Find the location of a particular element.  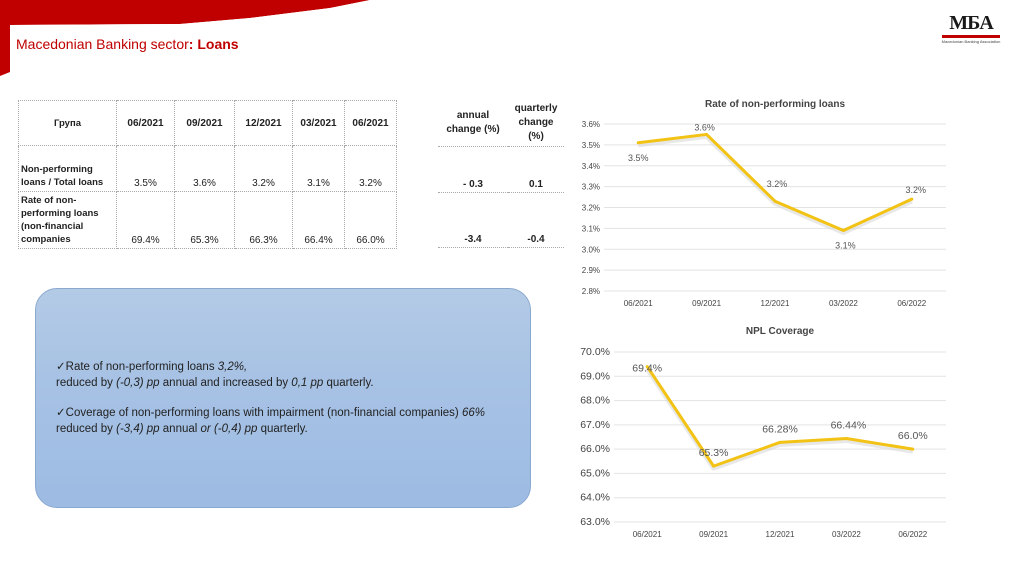

table-row: - 0.3 0.1 is located at coordinates (501, 169).